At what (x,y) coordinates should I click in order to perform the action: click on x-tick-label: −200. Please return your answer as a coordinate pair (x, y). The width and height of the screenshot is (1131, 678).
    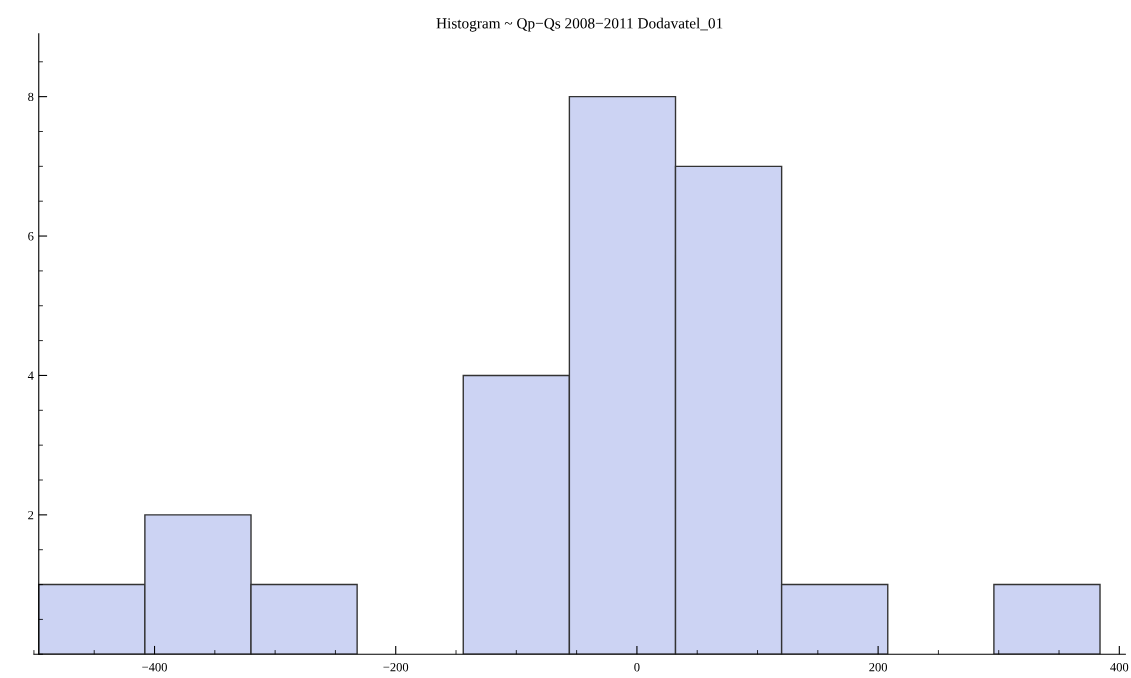
    Looking at the image, I should click on (396, 667).